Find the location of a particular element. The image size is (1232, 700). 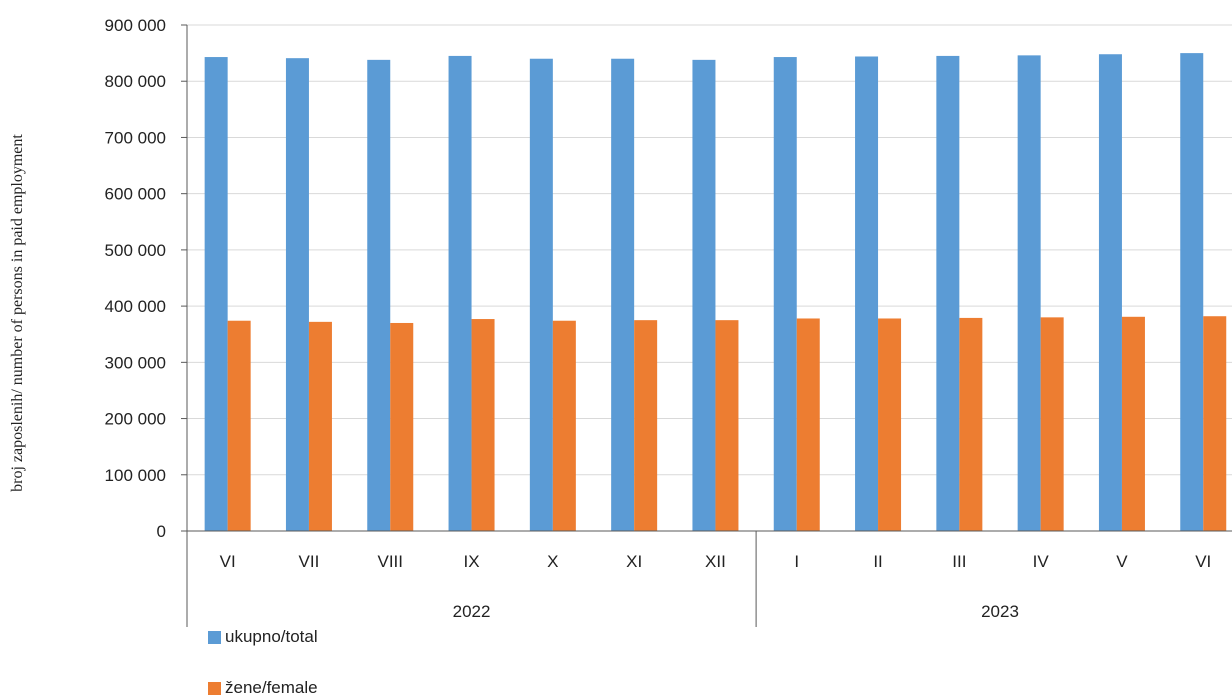

x-tick-labels: VI VII VIII IX X XI XII I II III IV V VI is located at coordinates (716, 561).